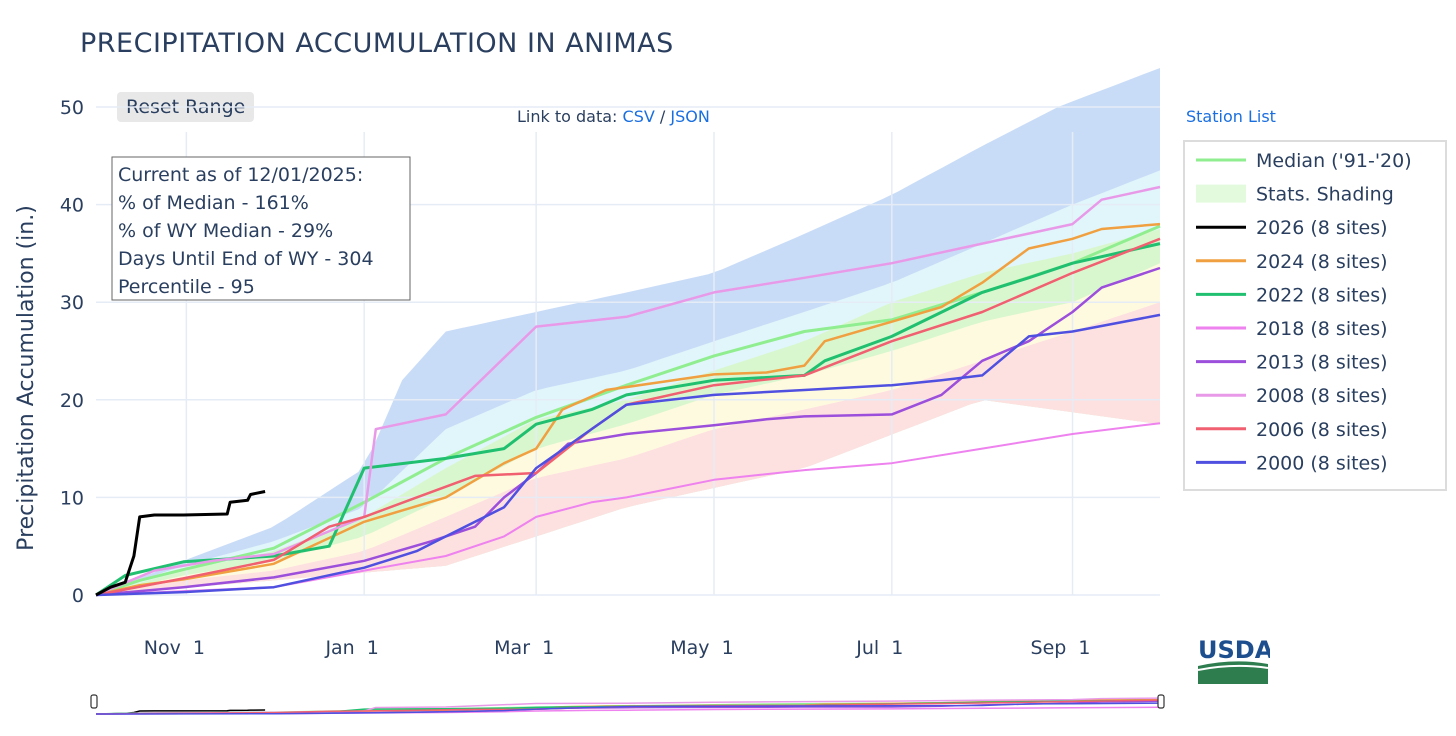 The image size is (1456, 736). Describe the element at coordinates (351, 648) in the screenshot. I see `x-tick-label: Jan 1` at that location.